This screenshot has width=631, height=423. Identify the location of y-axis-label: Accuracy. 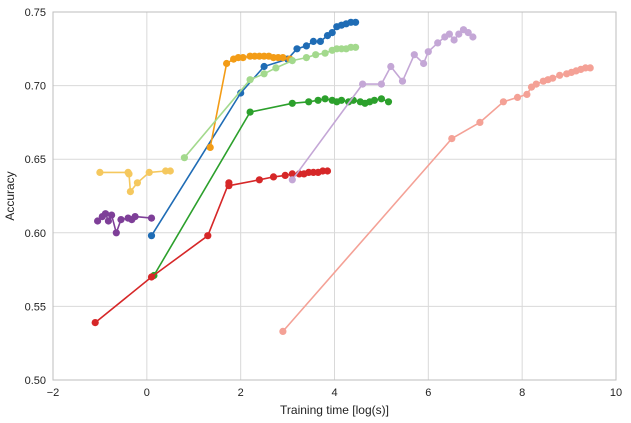
(10, 195).